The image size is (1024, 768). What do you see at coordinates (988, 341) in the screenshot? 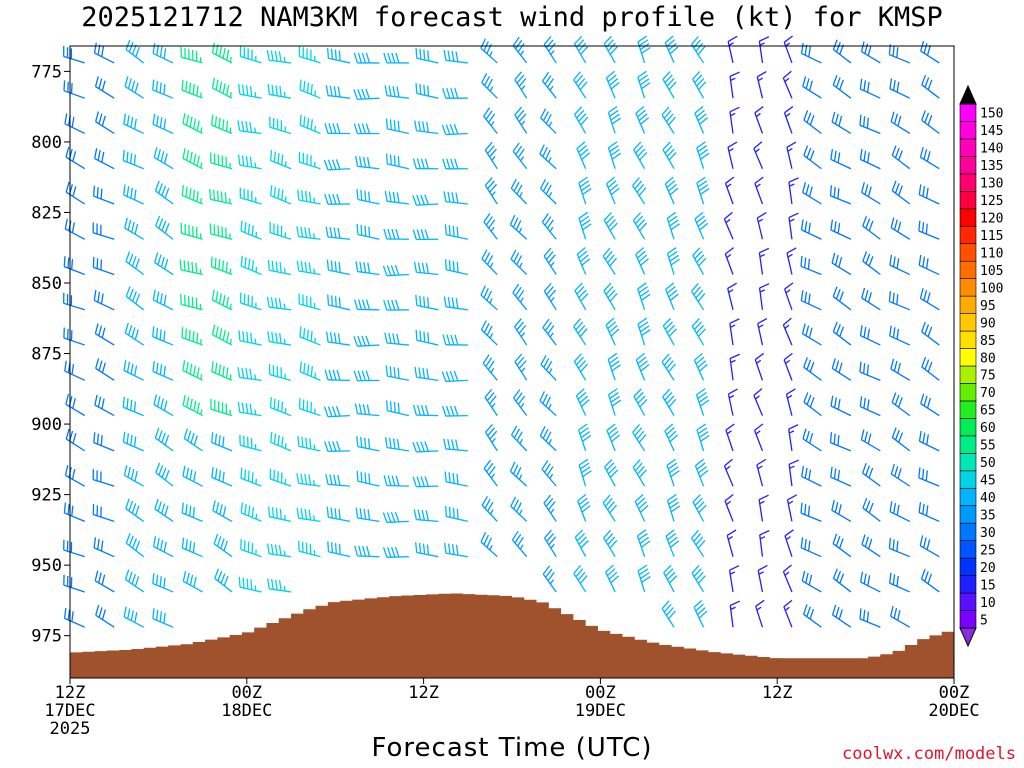
I see `colorbar-label: 85` at bounding box center [988, 341].